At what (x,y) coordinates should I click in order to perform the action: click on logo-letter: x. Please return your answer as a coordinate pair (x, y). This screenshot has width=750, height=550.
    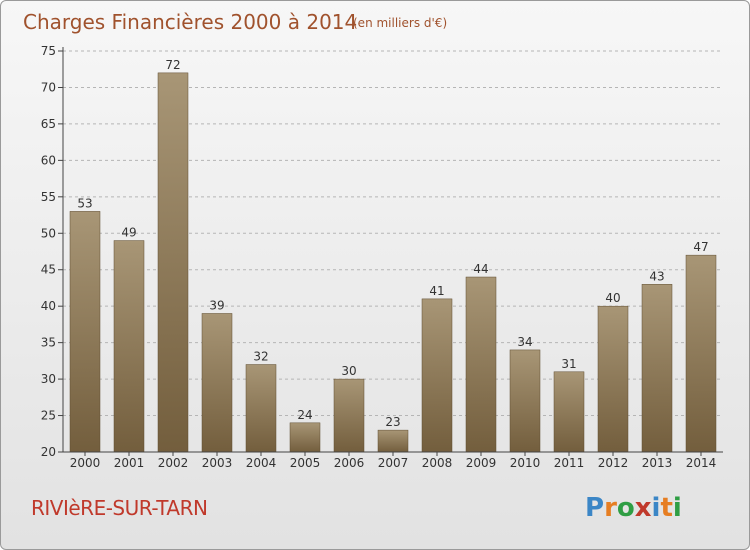
    Looking at the image, I should click on (643, 508).